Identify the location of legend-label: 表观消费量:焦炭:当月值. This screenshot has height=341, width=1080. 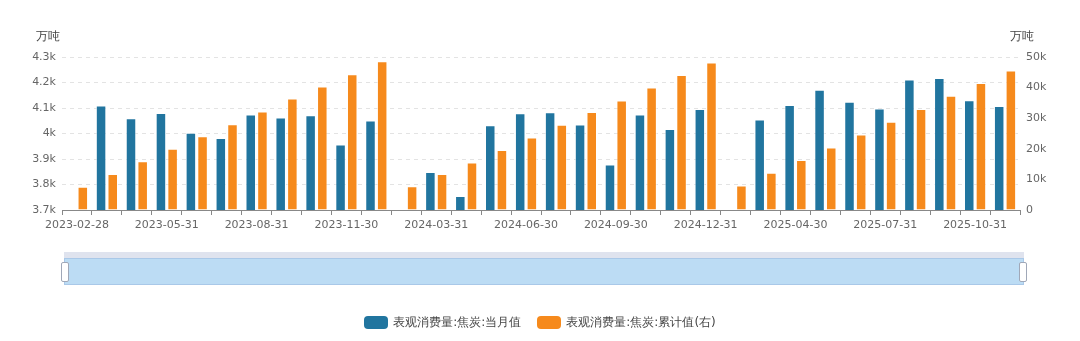
(457, 322).